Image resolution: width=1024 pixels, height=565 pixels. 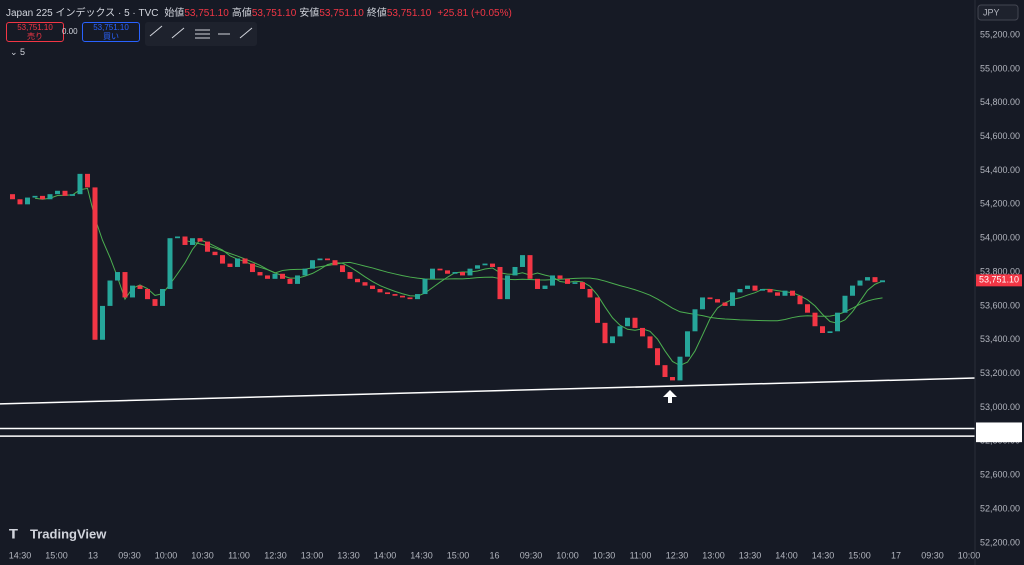 I want to click on y-tick-label: 55,200.00, so click(x=1000, y=34).